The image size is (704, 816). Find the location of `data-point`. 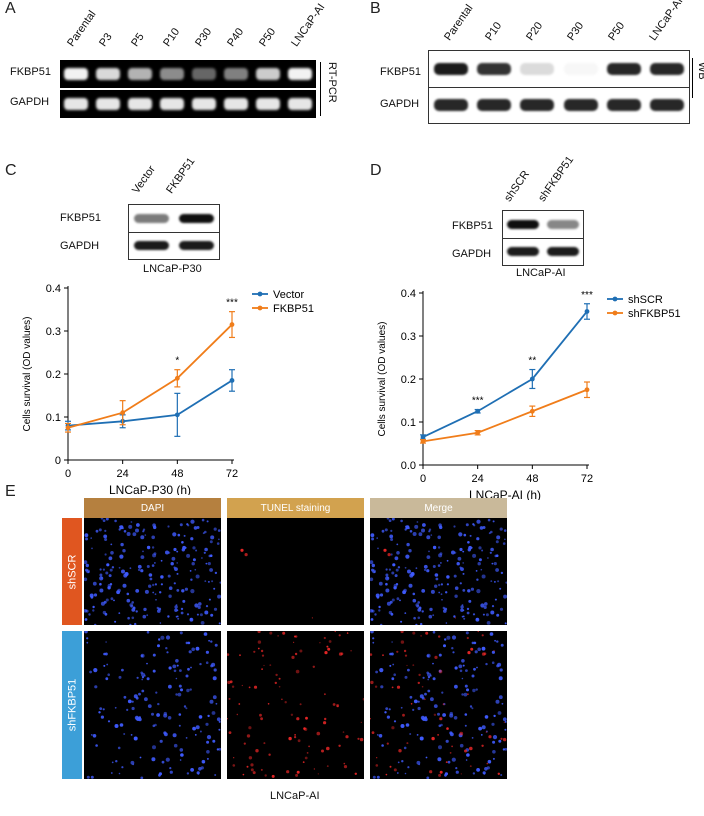

data-point is located at coordinates (587, 390).